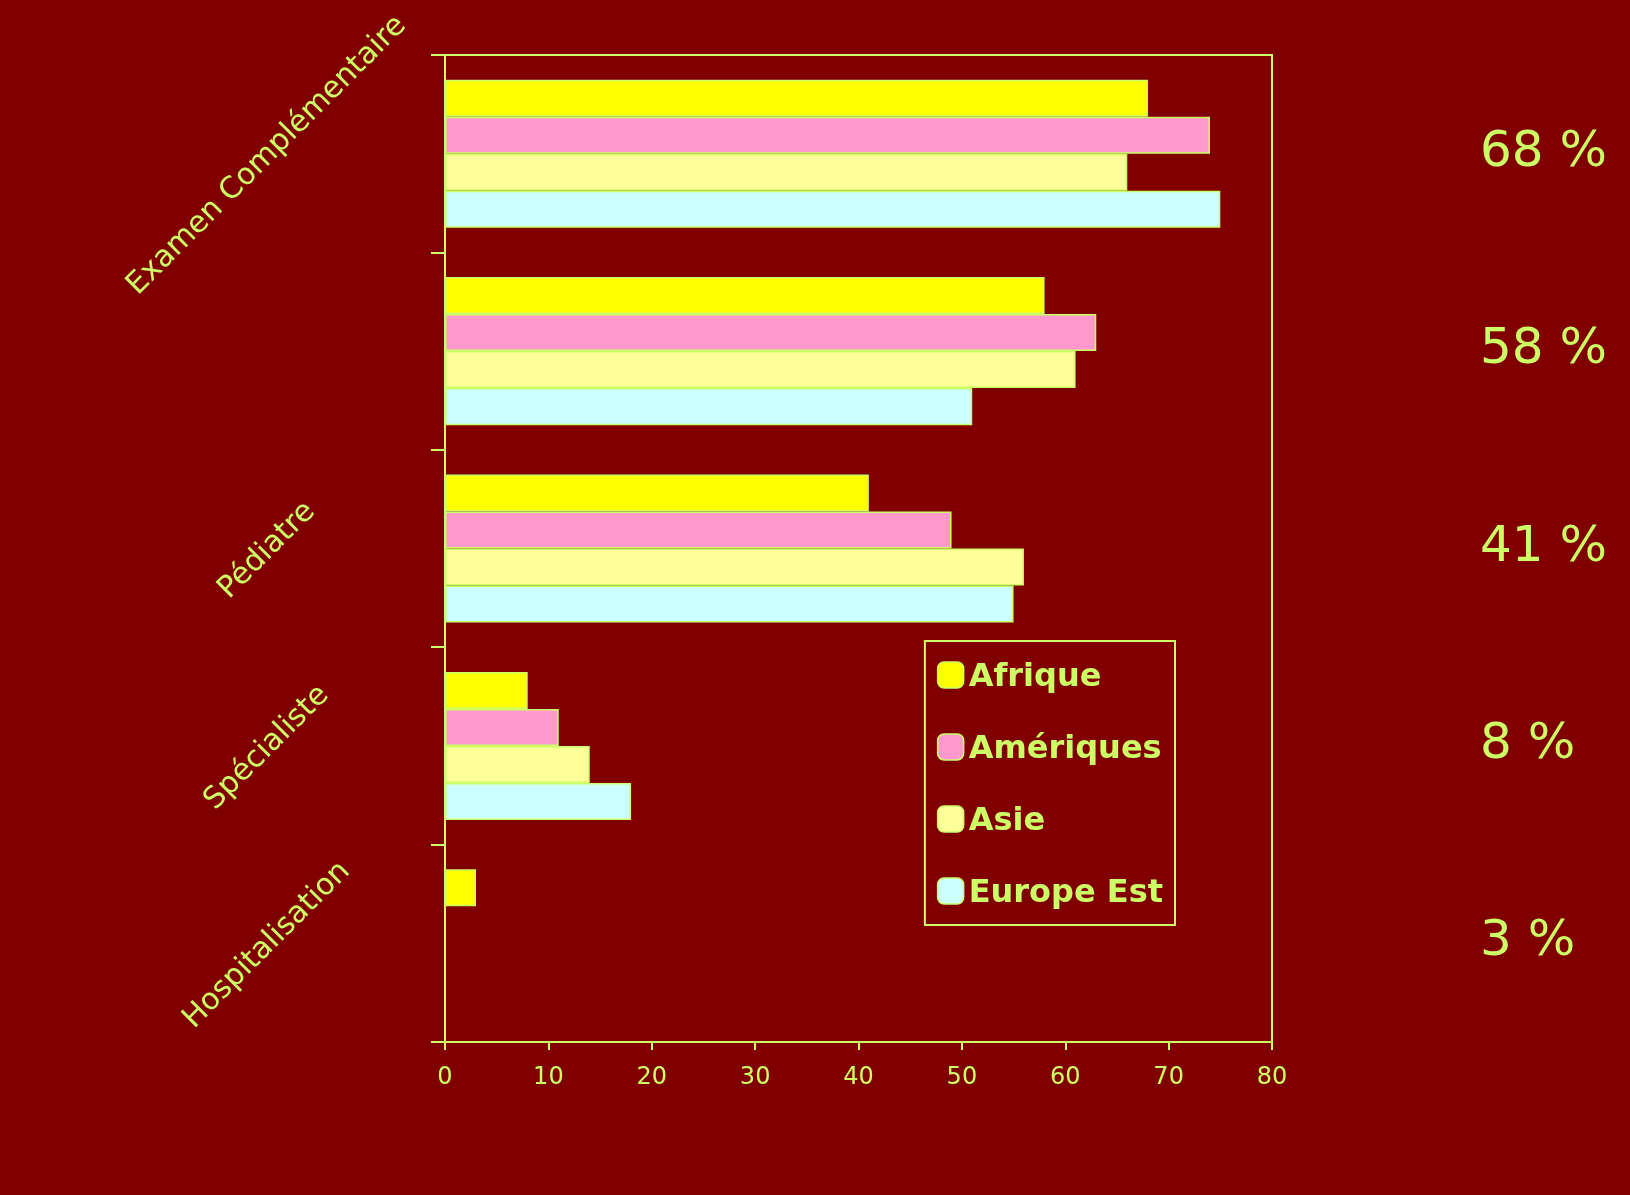 This screenshot has width=1630, height=1195. Describe the element at coordinates (1544, 346) in the screenshot. I see `text: 58 %` at that location.